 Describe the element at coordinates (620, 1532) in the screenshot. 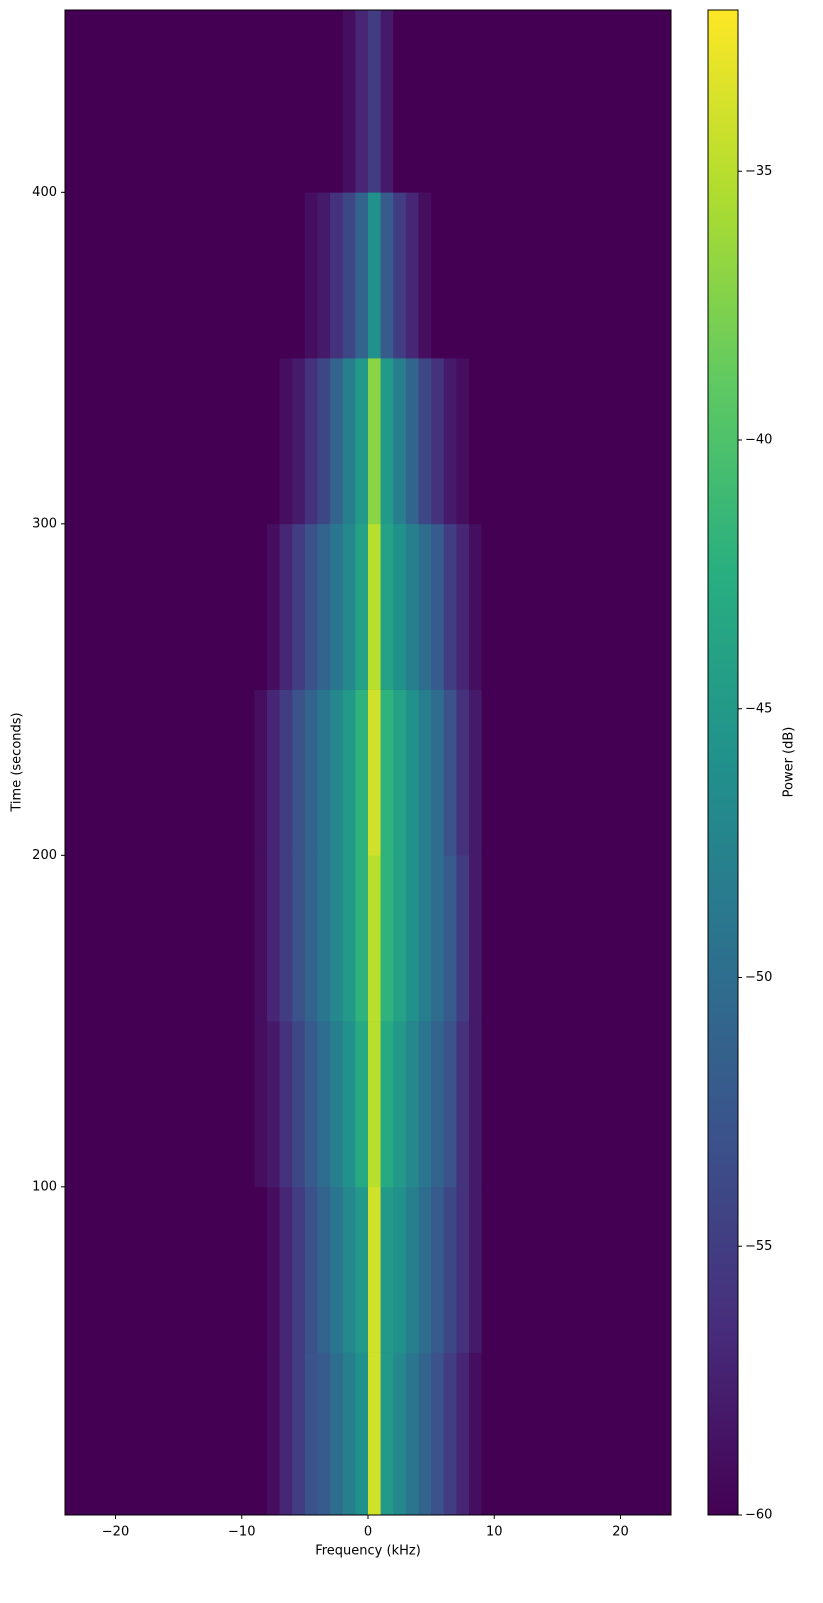

I see `x-tick-label: 20` at that location.